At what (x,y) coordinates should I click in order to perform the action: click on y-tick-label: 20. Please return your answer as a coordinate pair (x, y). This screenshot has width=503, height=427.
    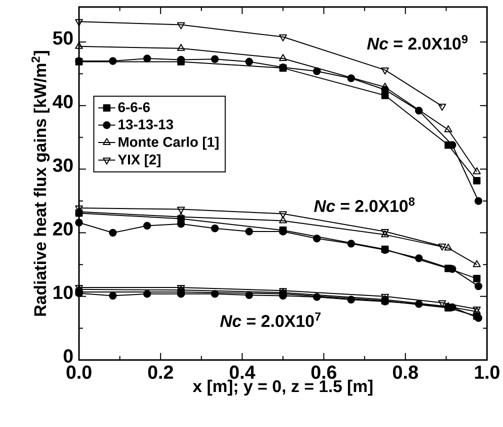
    Looking at the image, I should click on (63, 229).